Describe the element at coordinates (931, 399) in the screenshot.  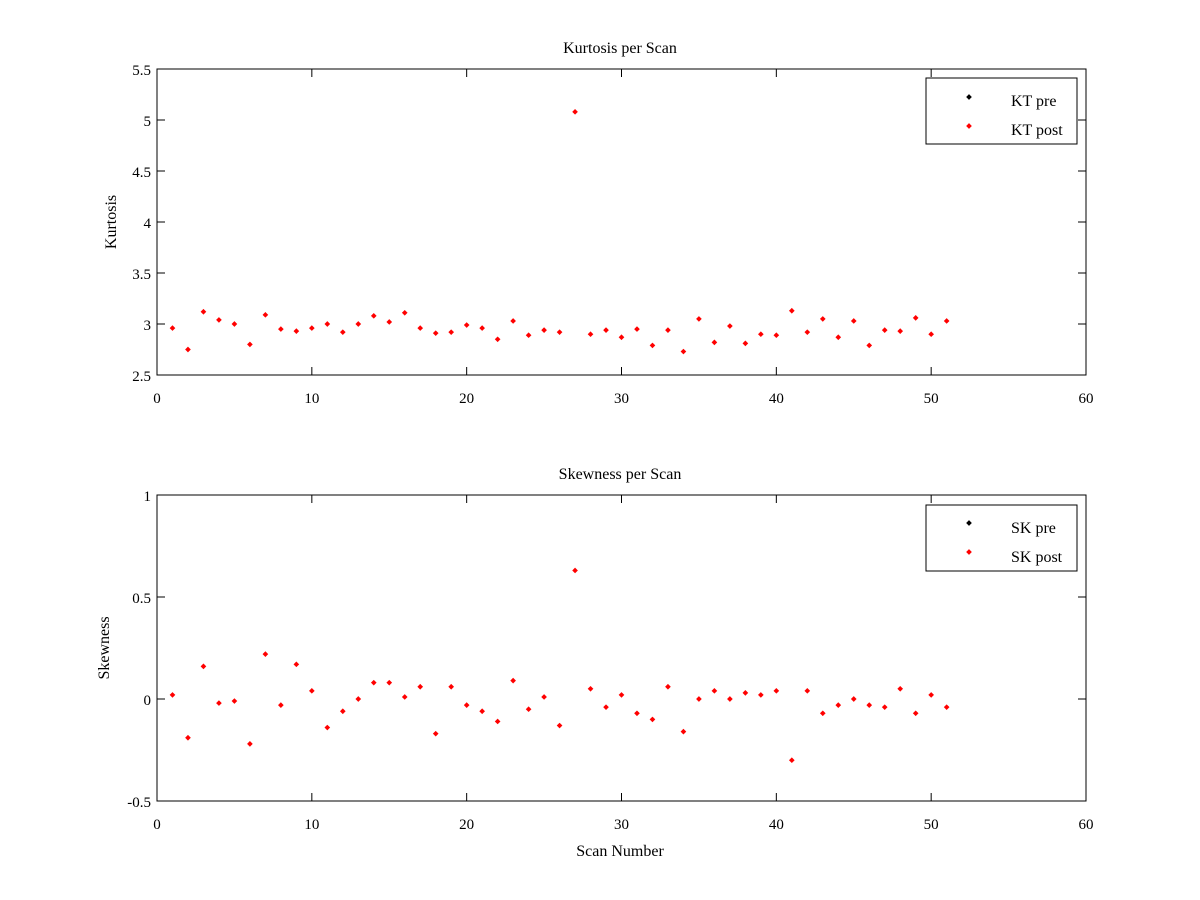
I see `kurtosis-x-tick-label: 50` at that location.